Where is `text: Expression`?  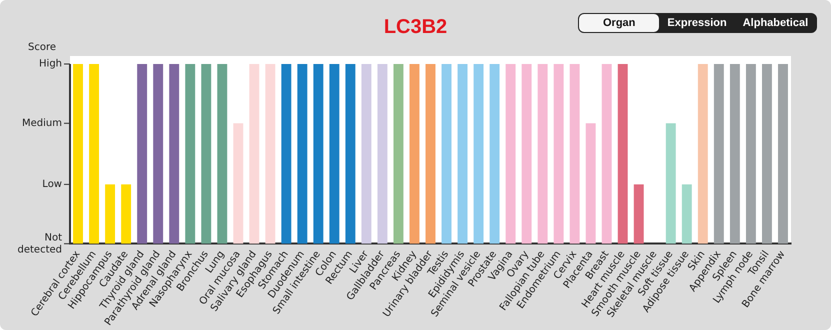
text: Expression is located at coordinates (697, 23).